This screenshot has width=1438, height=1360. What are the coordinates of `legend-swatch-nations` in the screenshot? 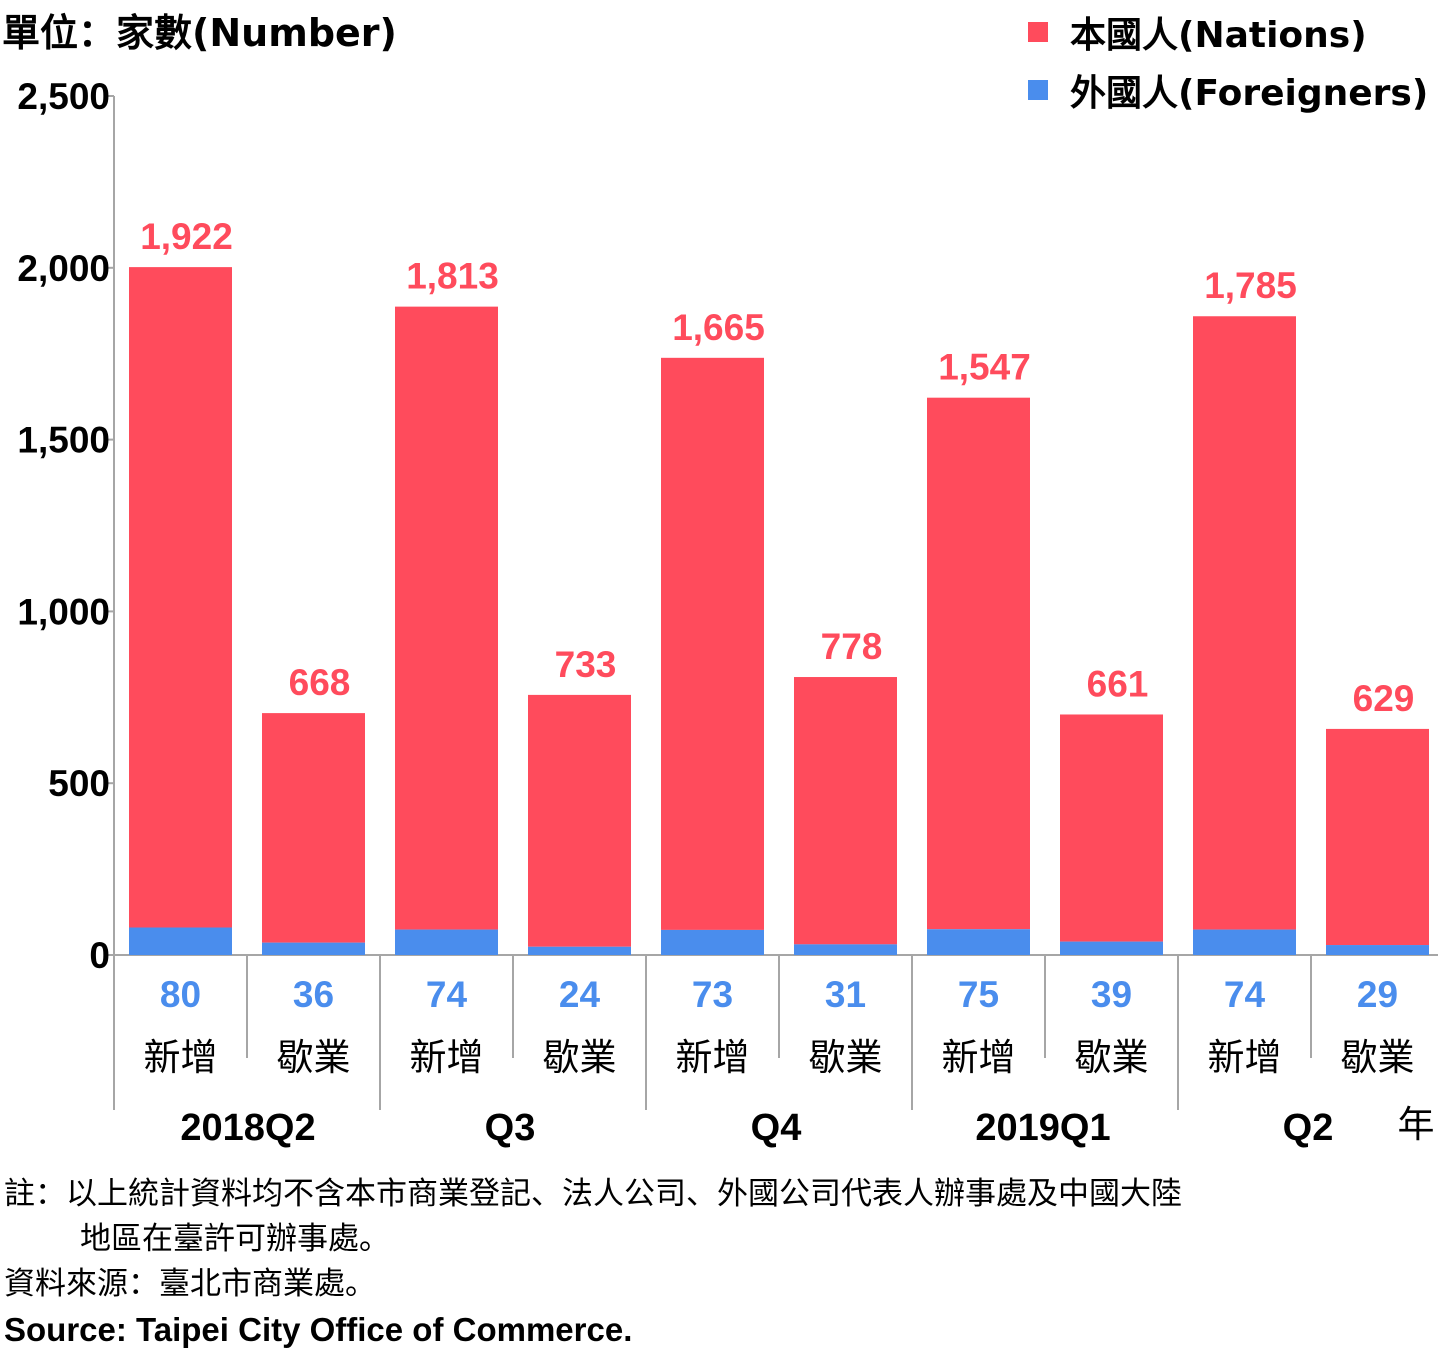 It's located at (1038, 32).